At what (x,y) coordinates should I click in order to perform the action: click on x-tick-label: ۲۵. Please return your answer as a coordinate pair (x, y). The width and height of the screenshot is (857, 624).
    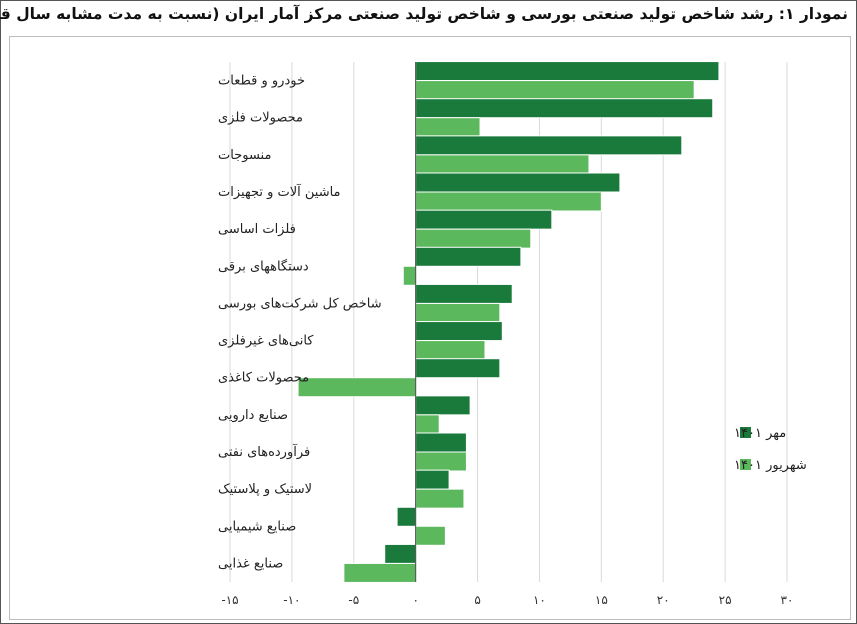
    Looking at the image, I should click on (725, 600).